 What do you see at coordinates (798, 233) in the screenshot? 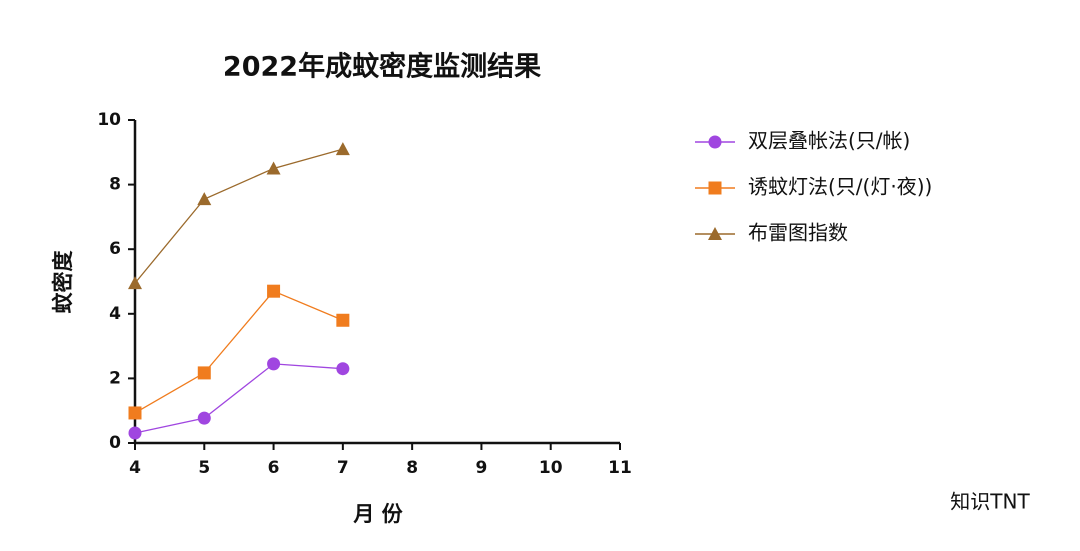
I see `legend-label: 布雷图指数` at bounding box center [798, 233].